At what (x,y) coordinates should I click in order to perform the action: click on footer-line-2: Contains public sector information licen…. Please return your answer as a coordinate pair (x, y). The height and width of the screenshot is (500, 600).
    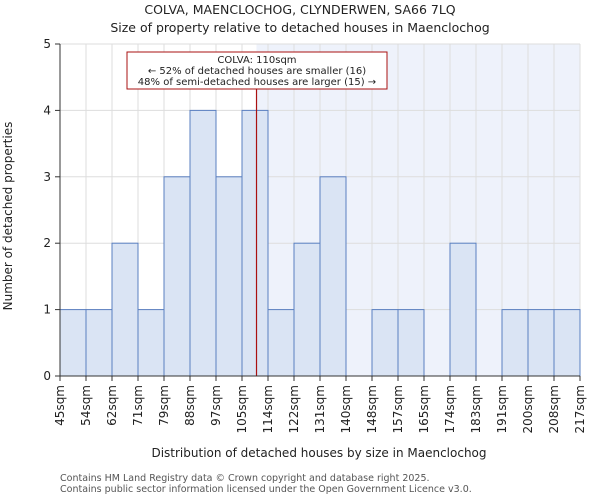
    Looking at the image, I should click on (266, 489).